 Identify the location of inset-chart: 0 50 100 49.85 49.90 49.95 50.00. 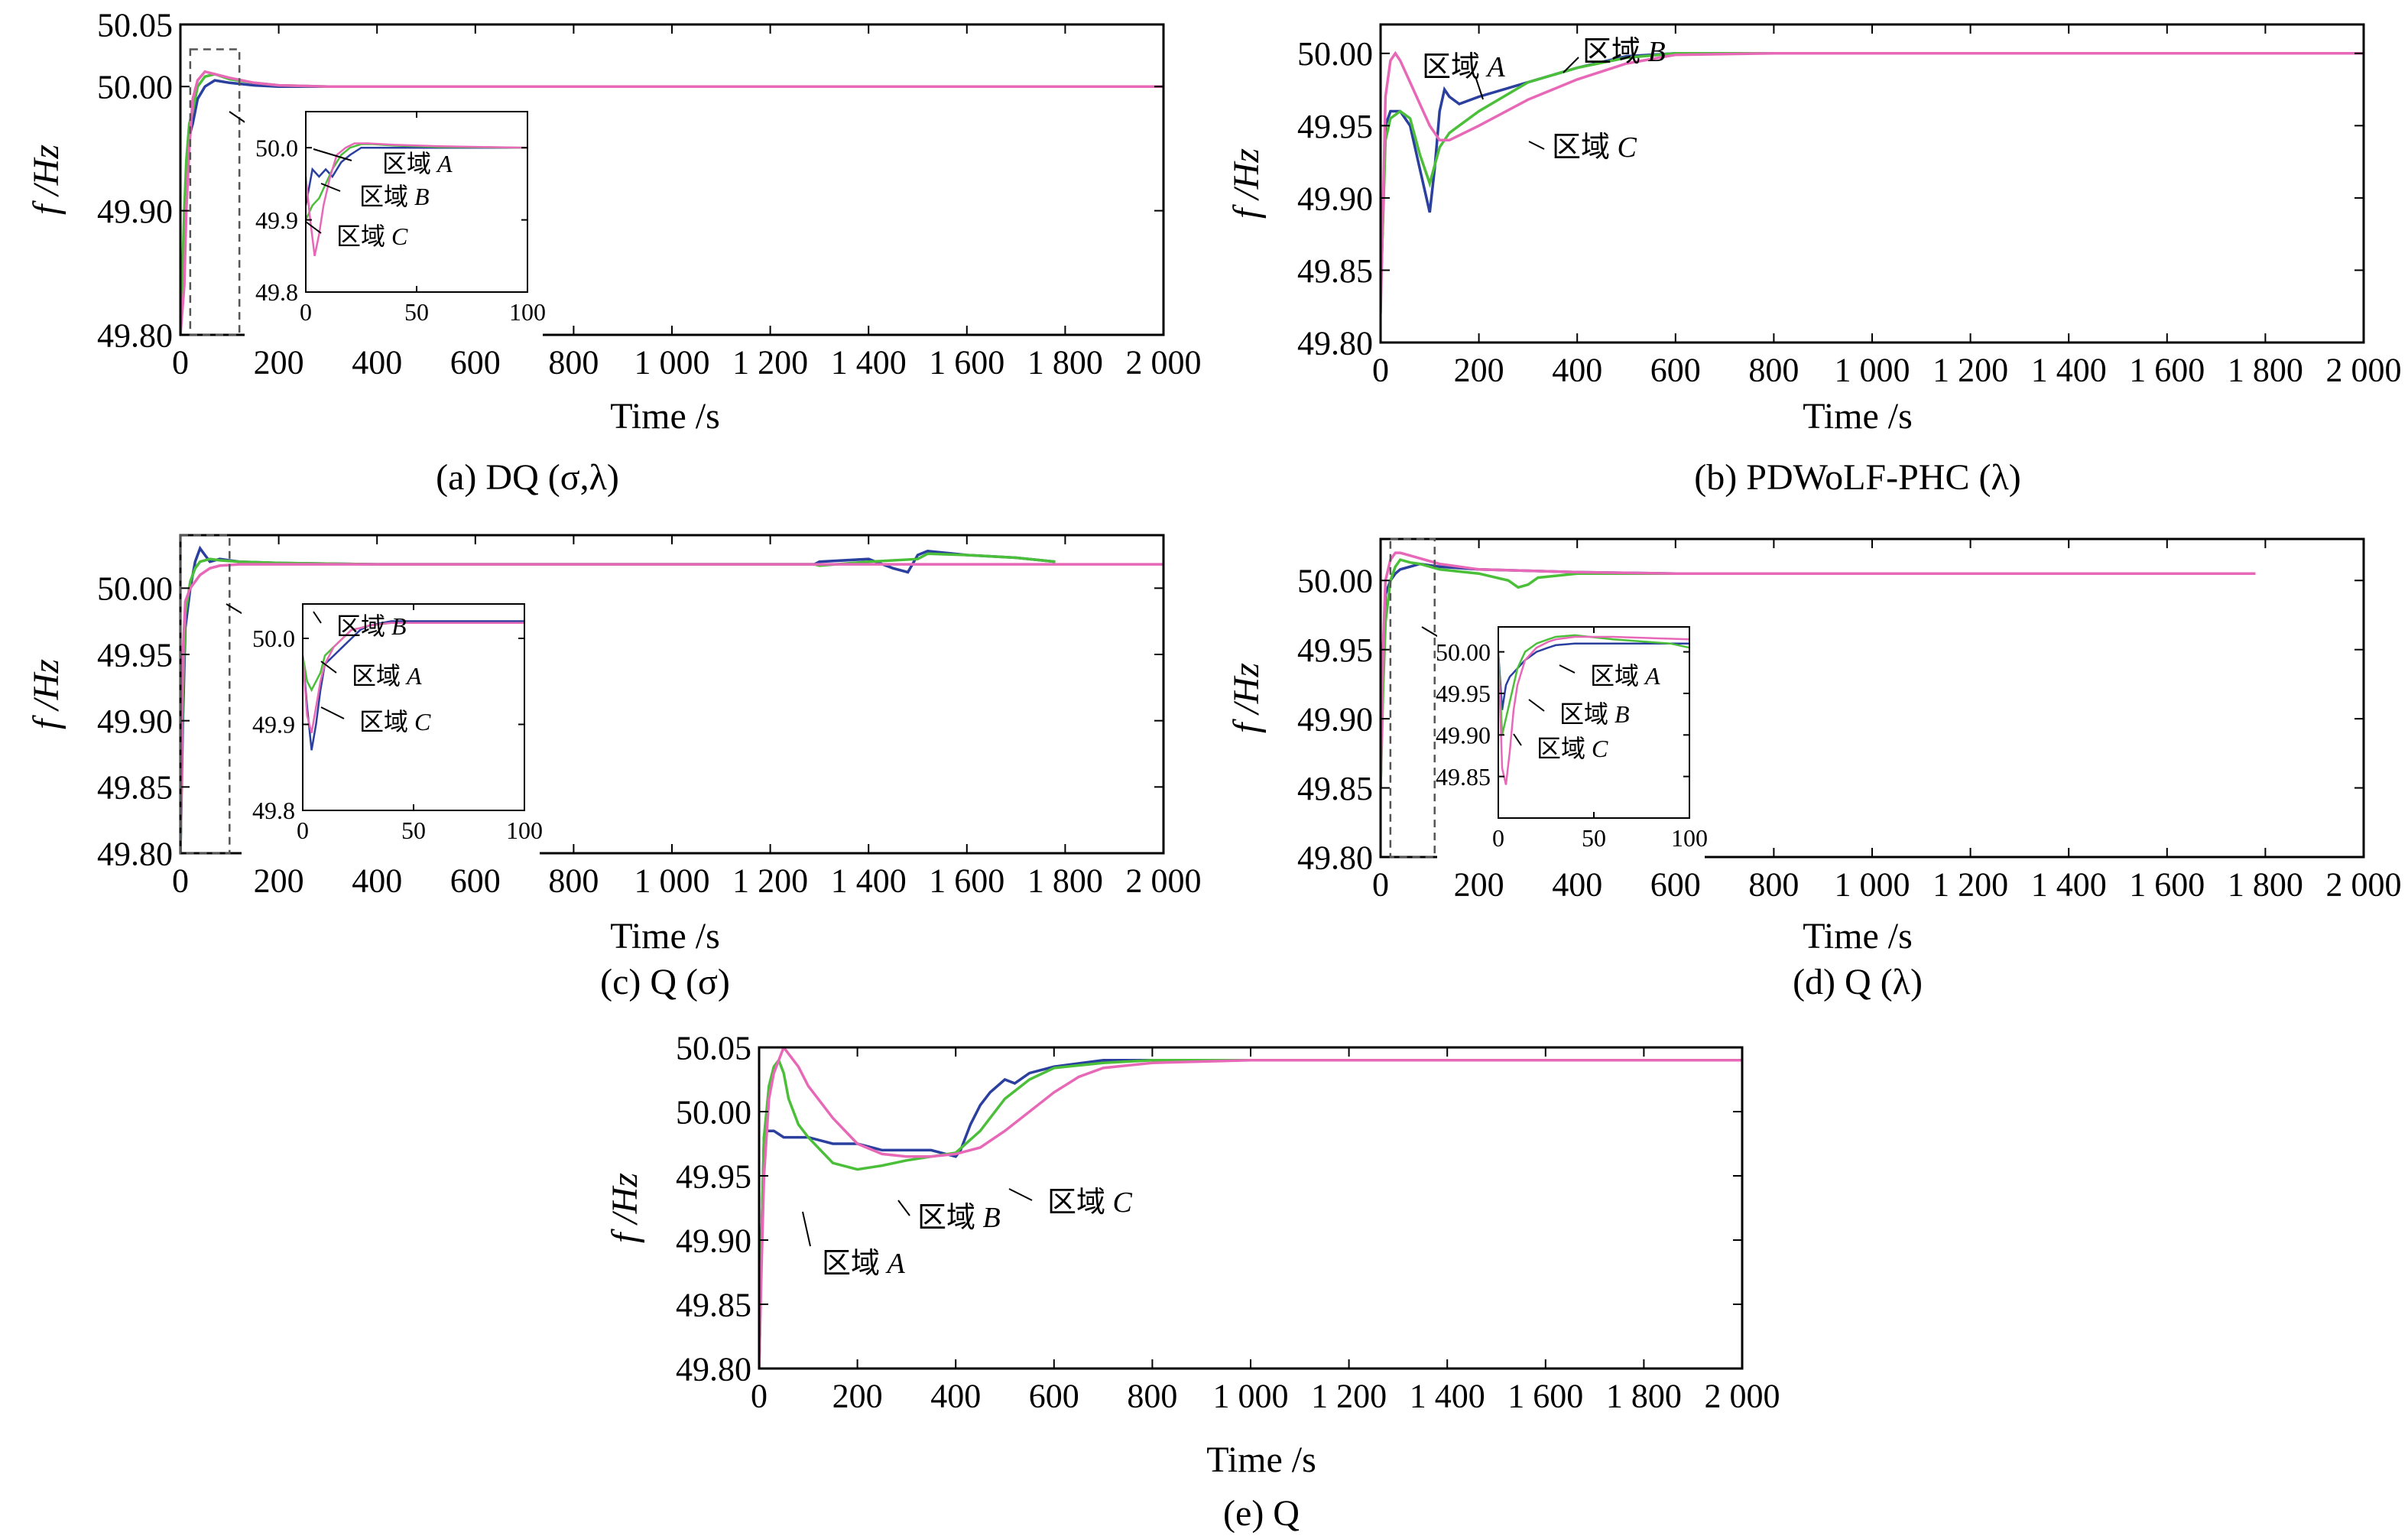
(1572, 741).